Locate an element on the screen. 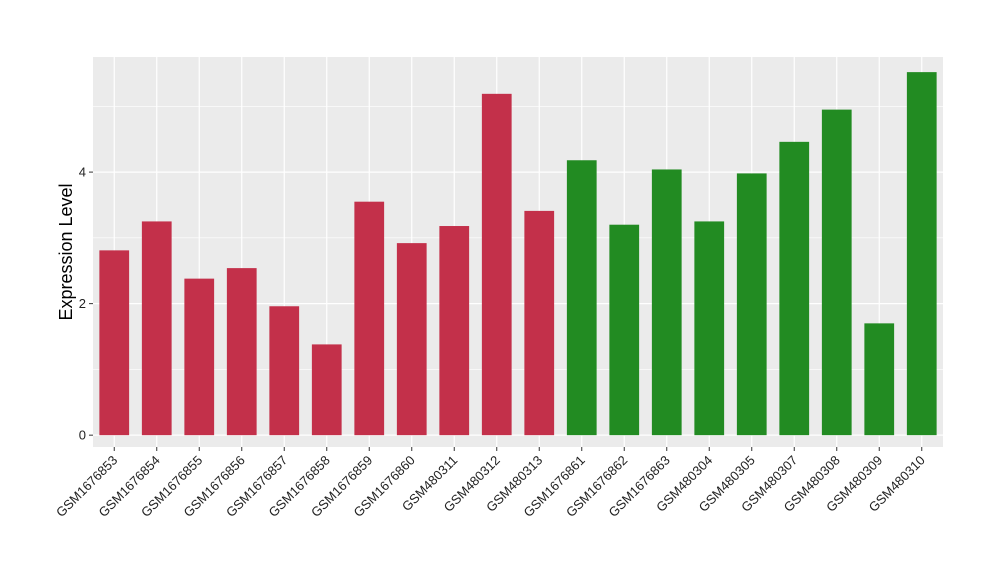 Image resolution: width=1000 pixels, height=580 pixels. bar-gsm1676862 is located at coordinates (624, 330).